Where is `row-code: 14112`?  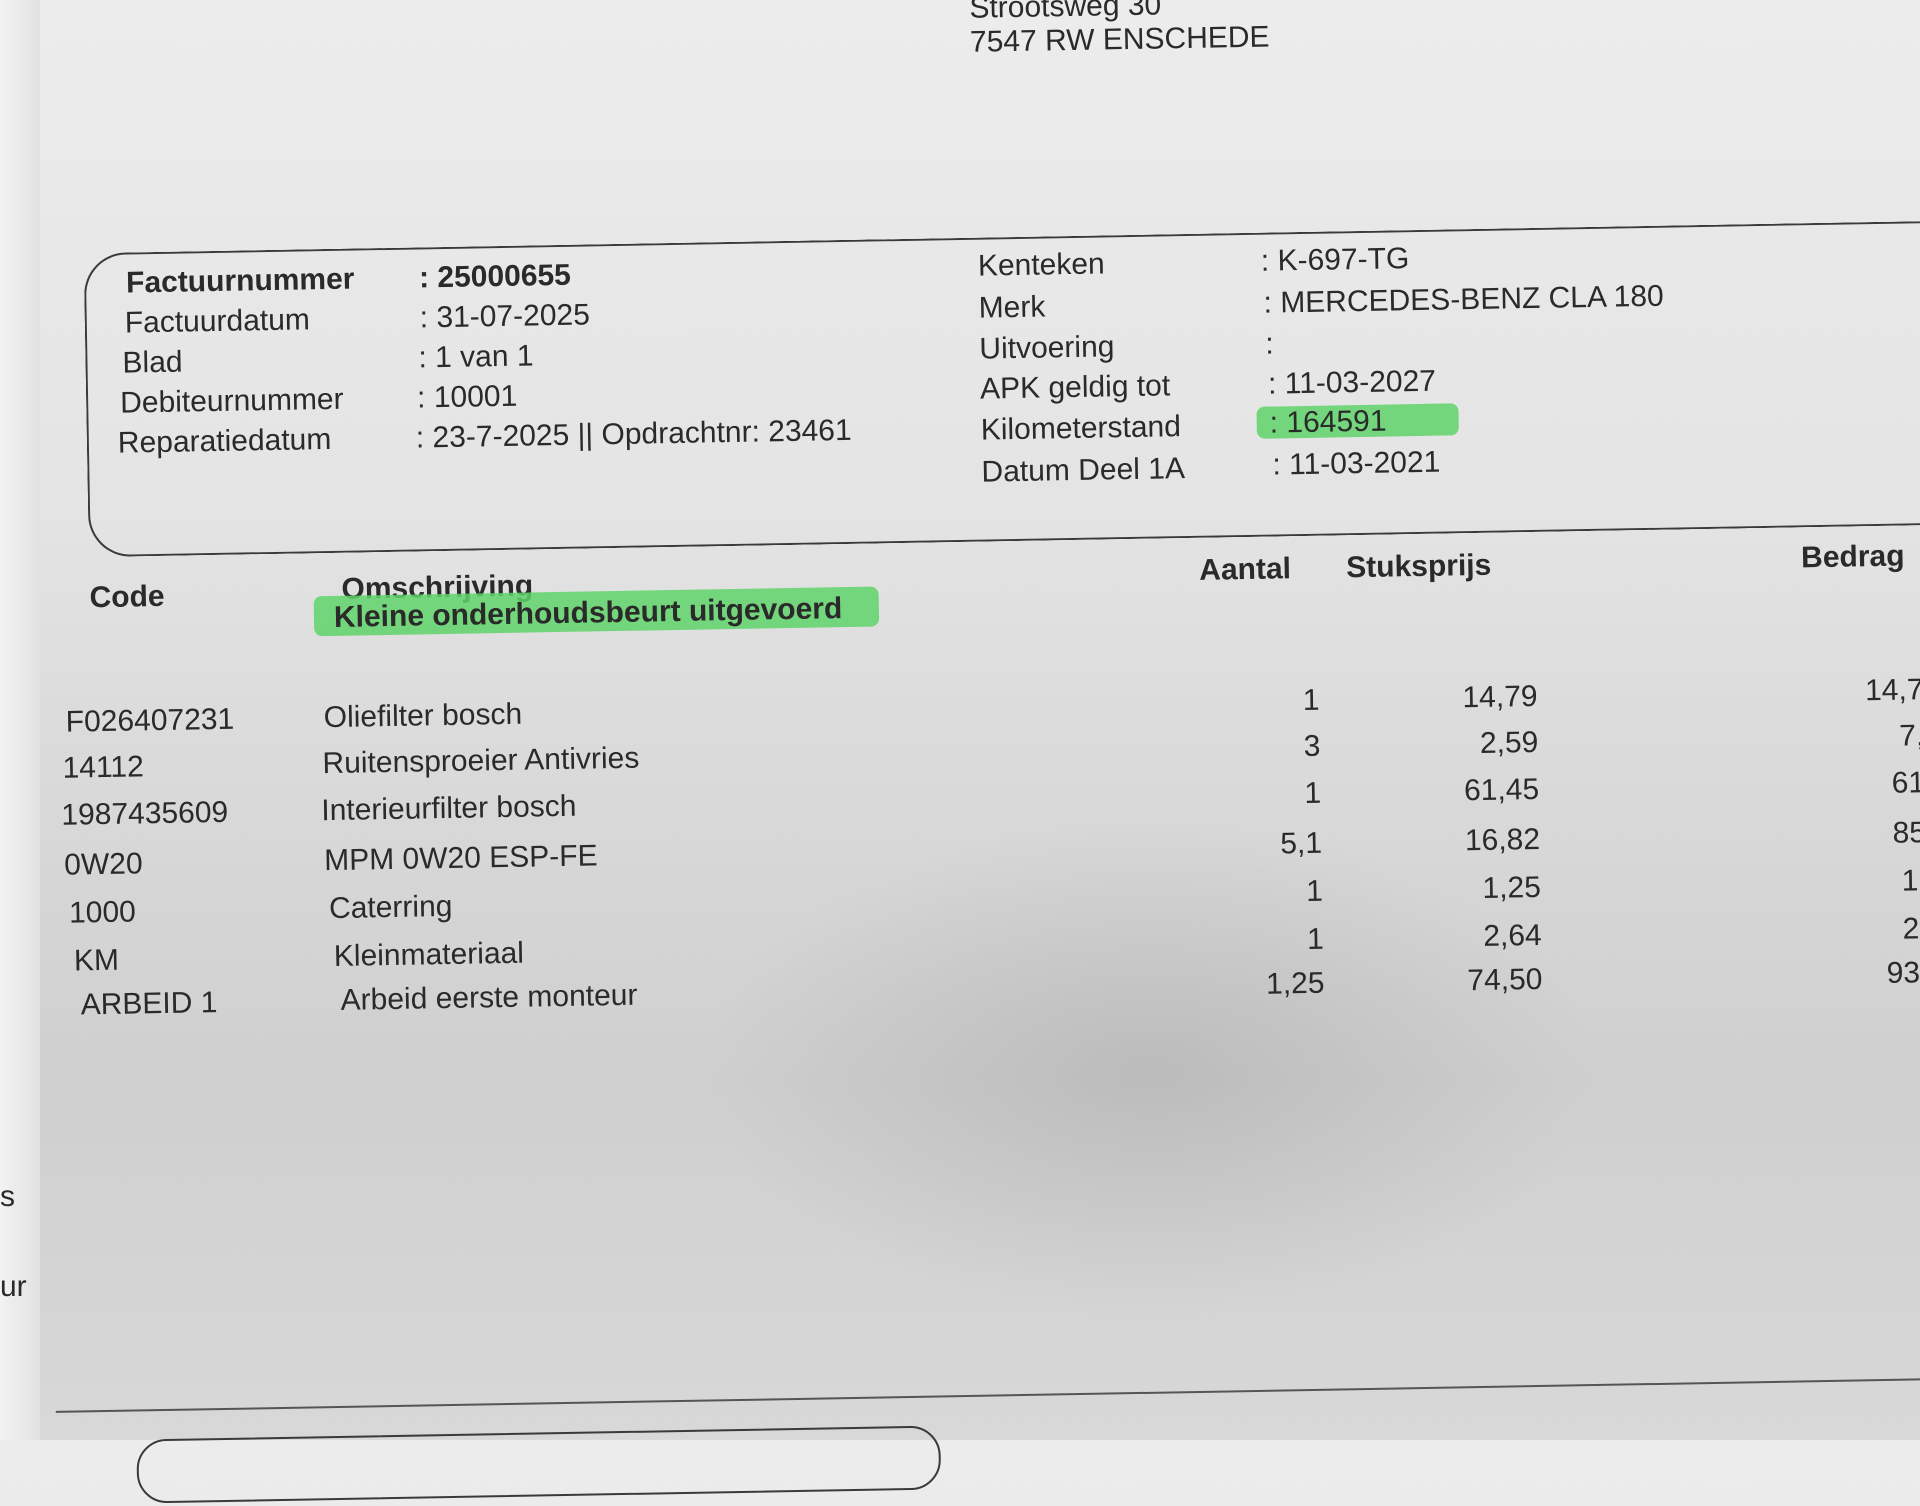
row-code: 14112 is located at coordinates (103, 767).